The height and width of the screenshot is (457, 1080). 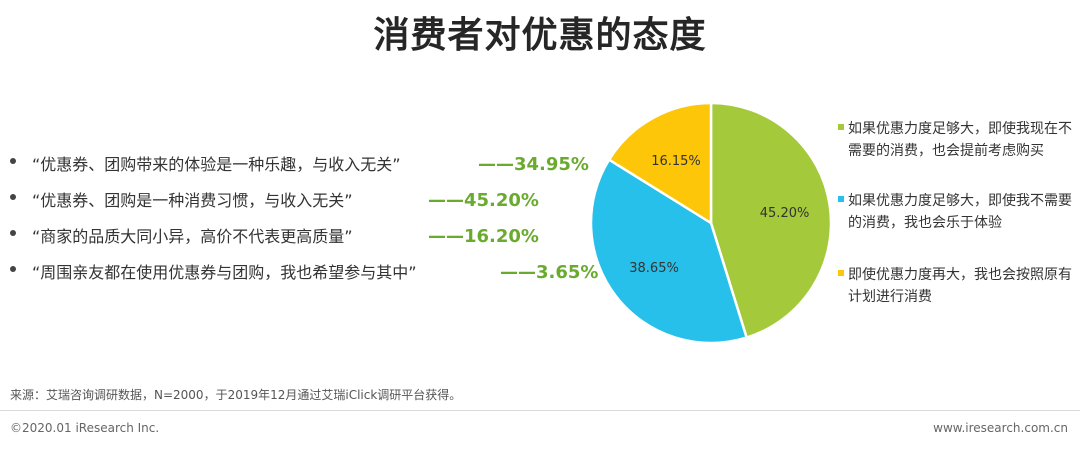 What do you see at coordinates (549, 272) in the screenshot?
I see `bullet-percentage: ——3.65%` at bounding box center [549, 272].